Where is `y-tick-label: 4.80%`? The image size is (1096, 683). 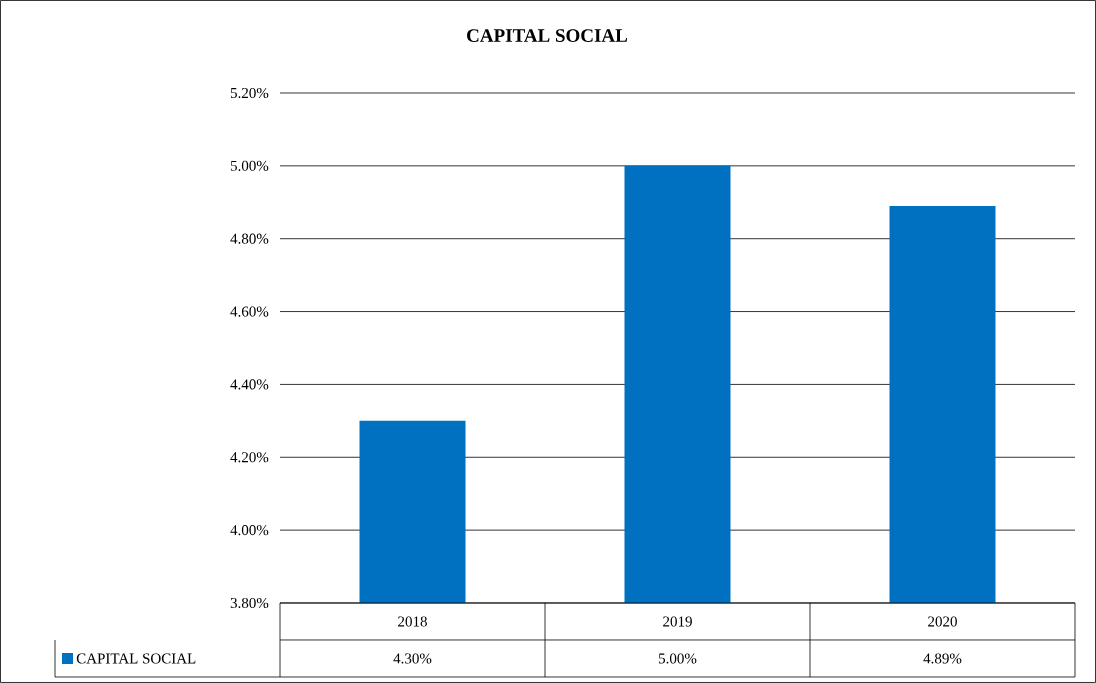
y-tick-label: 4.80% is located at coordinates (249, 238).